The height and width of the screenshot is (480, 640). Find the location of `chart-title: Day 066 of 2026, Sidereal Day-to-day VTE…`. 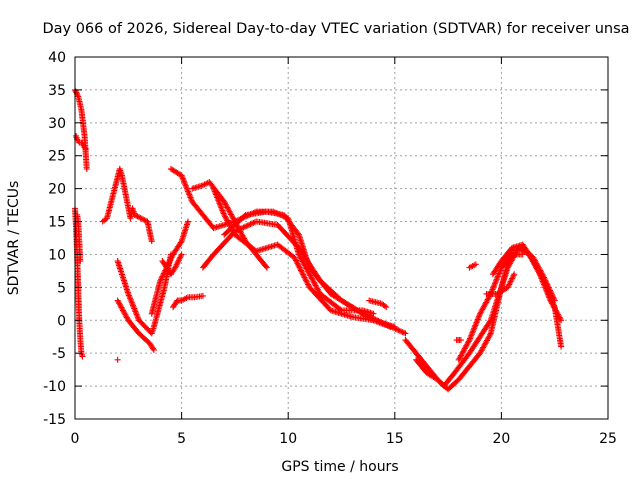

chart-title: Day 066 of 2026, Sidereal Day-to-day VTE… is located at coordinates (335, 29).